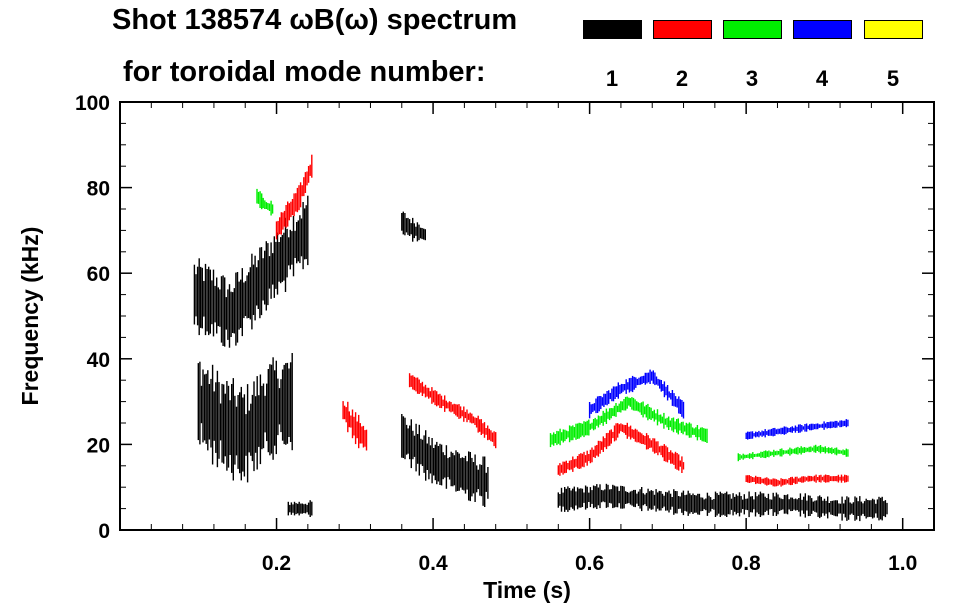 This screenshot has width=963, height=615. Describe the element at coordinates (98, 445) in the screenshot. I see `y-tick-label: 20` at that location.